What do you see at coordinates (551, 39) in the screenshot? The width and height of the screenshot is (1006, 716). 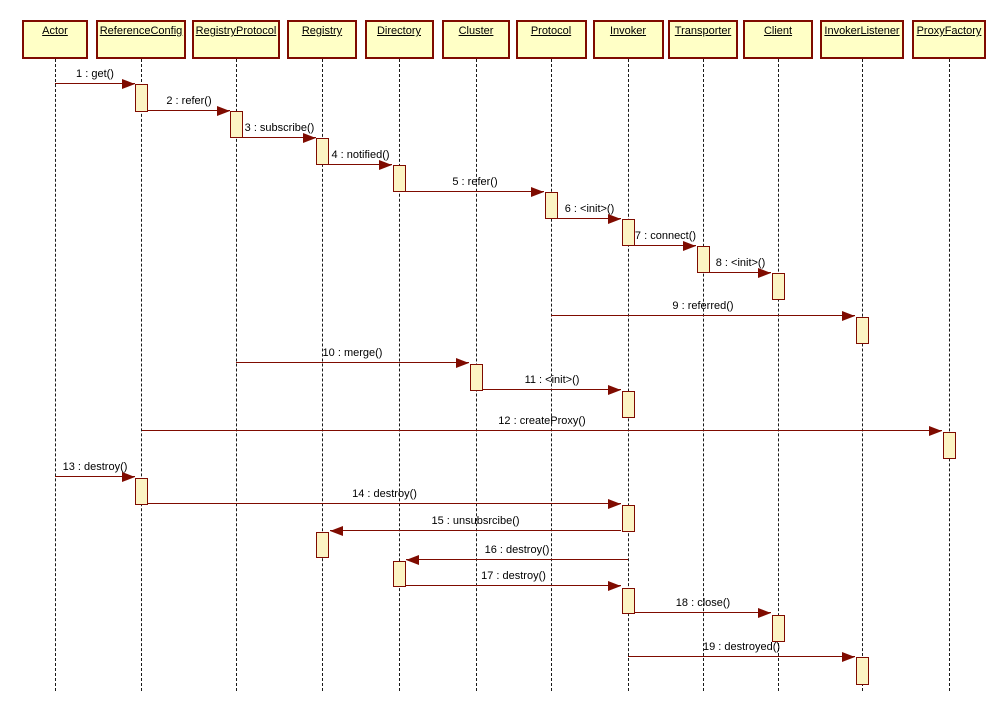 I see `participant-box: Protocol` at bounding box center [551, 39].